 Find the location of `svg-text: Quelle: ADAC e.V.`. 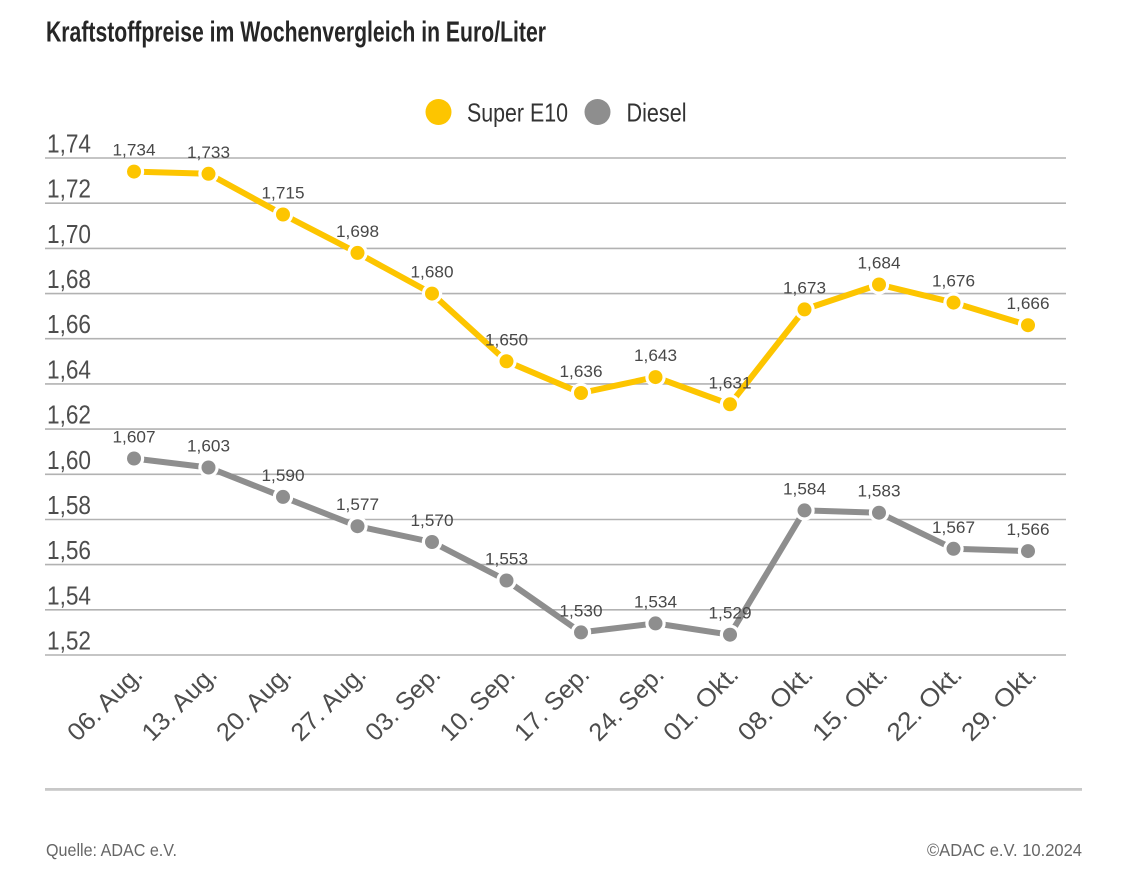

svg-text: Quelle: ADAC e.V. is located at coordinates (111, 850).